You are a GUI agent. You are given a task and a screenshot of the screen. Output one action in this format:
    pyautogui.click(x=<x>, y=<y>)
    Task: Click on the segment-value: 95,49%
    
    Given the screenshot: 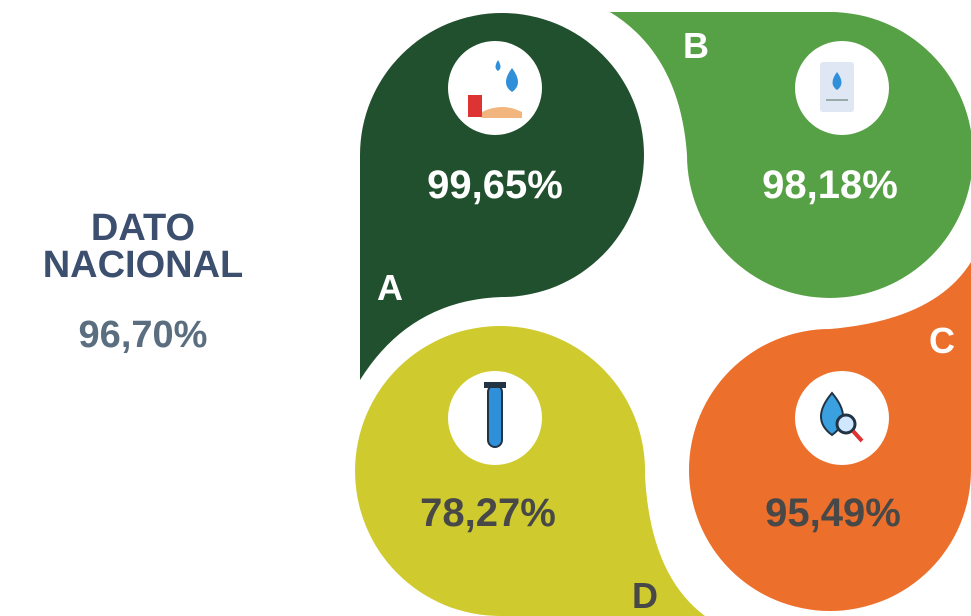 What is the action you would take?
    pyautogui.click(x=833, y=513)
    